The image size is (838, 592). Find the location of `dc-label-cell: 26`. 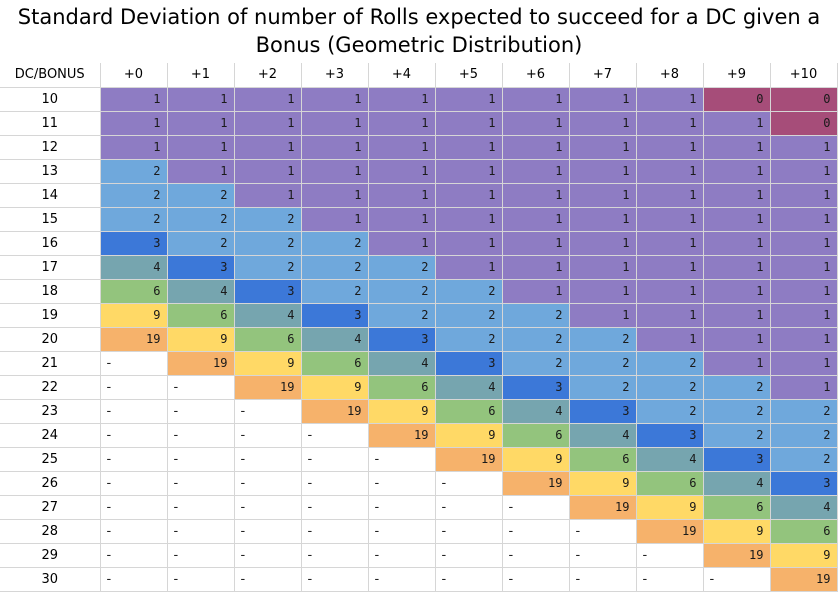

dc-label-cell: 26 is located at coordinates (50, 483).